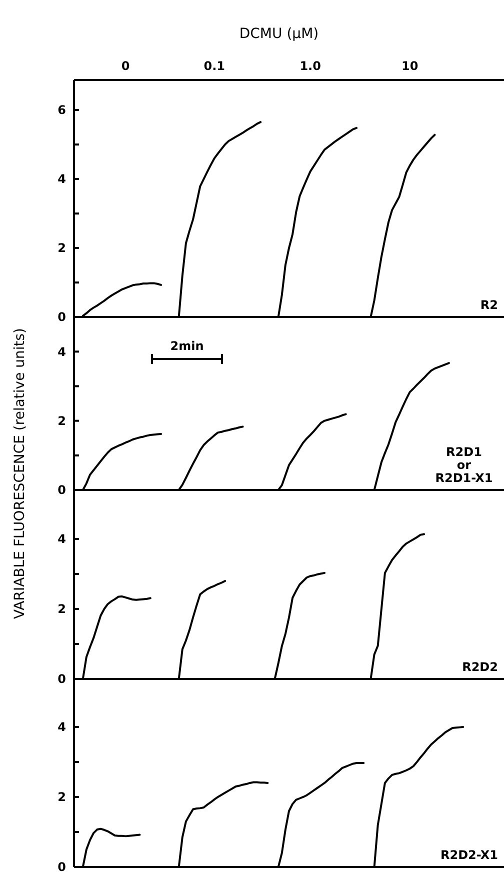  I want to click on y-tick-label: 6, so click(62, 110).